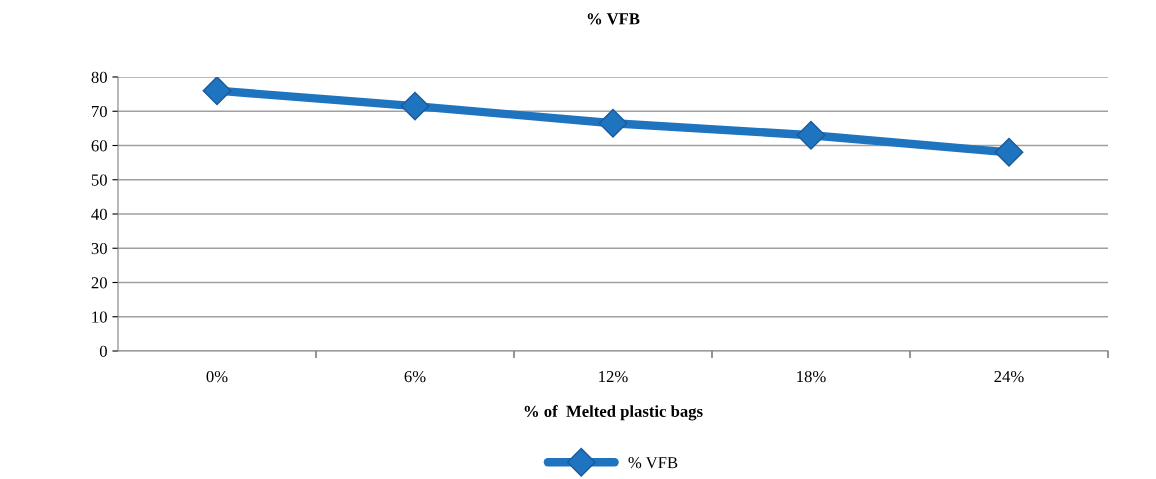 The width and height of the screenshot is (1156, 479). What do you see at coordinates (1009, 376) in the screenshot?
I see `x-tick-label: 24%` at bounding box center [1009, 376].